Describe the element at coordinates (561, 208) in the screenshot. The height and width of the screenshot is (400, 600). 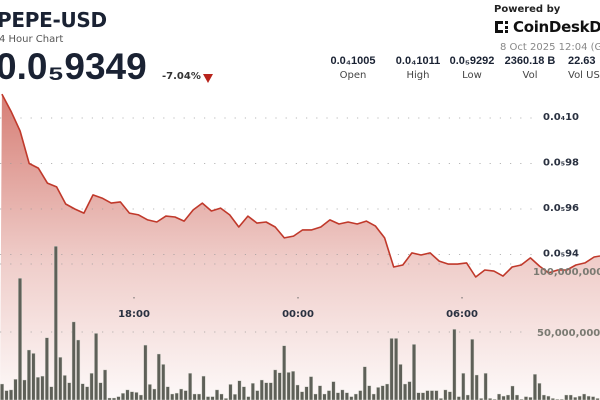
I see `price-tick-label: 0.0₅96` at that location.